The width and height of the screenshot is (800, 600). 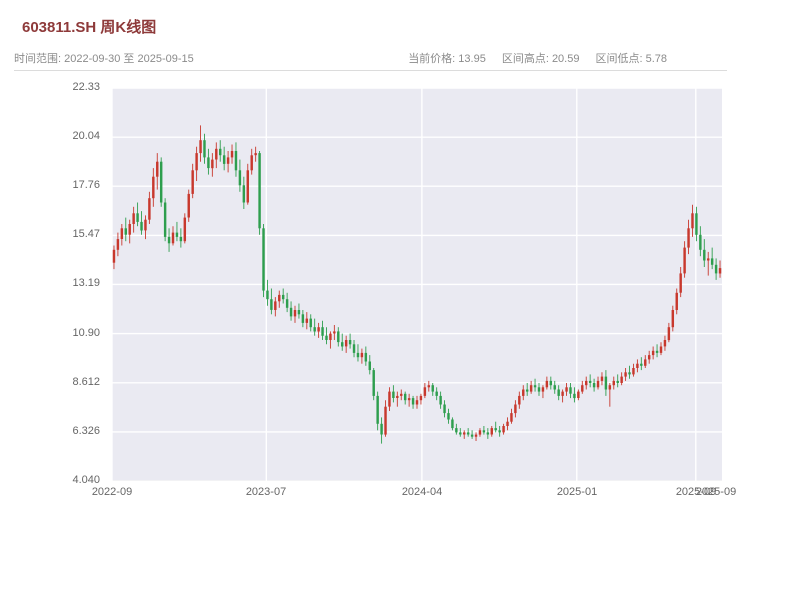 I want to click on stat-current-price: 当前价格: 13.95, so click(x=447, y=59).